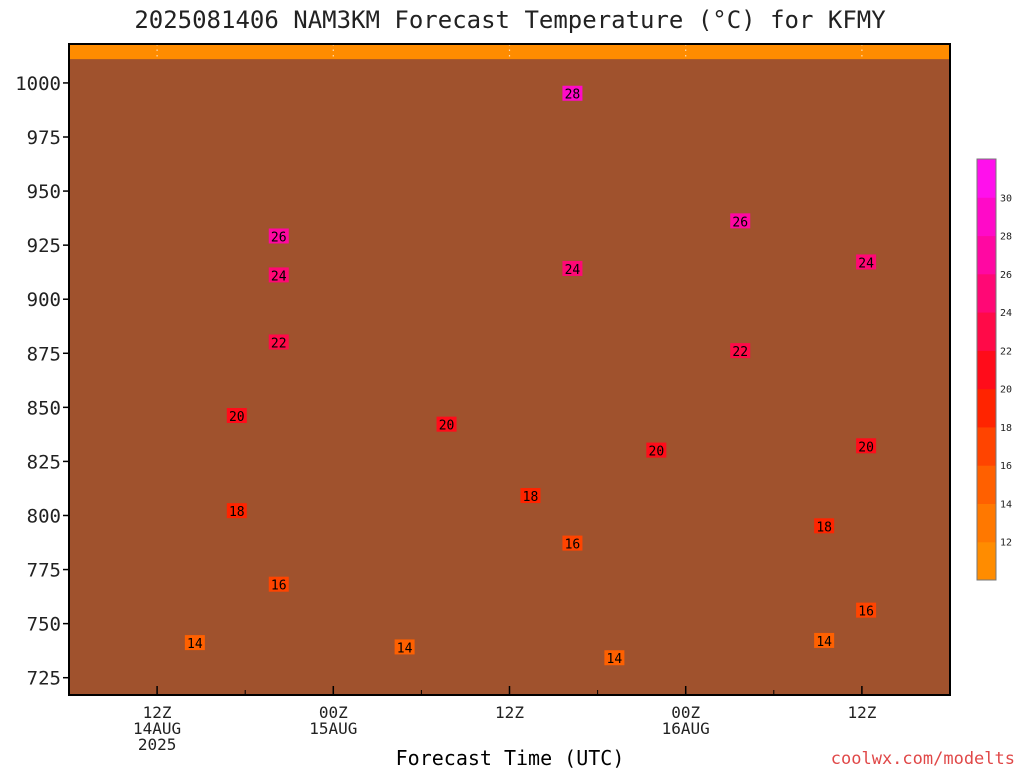 The width and height of the screenshot is (1024, 772). I want to click on y-tick-label: 950, so click(44, 192).